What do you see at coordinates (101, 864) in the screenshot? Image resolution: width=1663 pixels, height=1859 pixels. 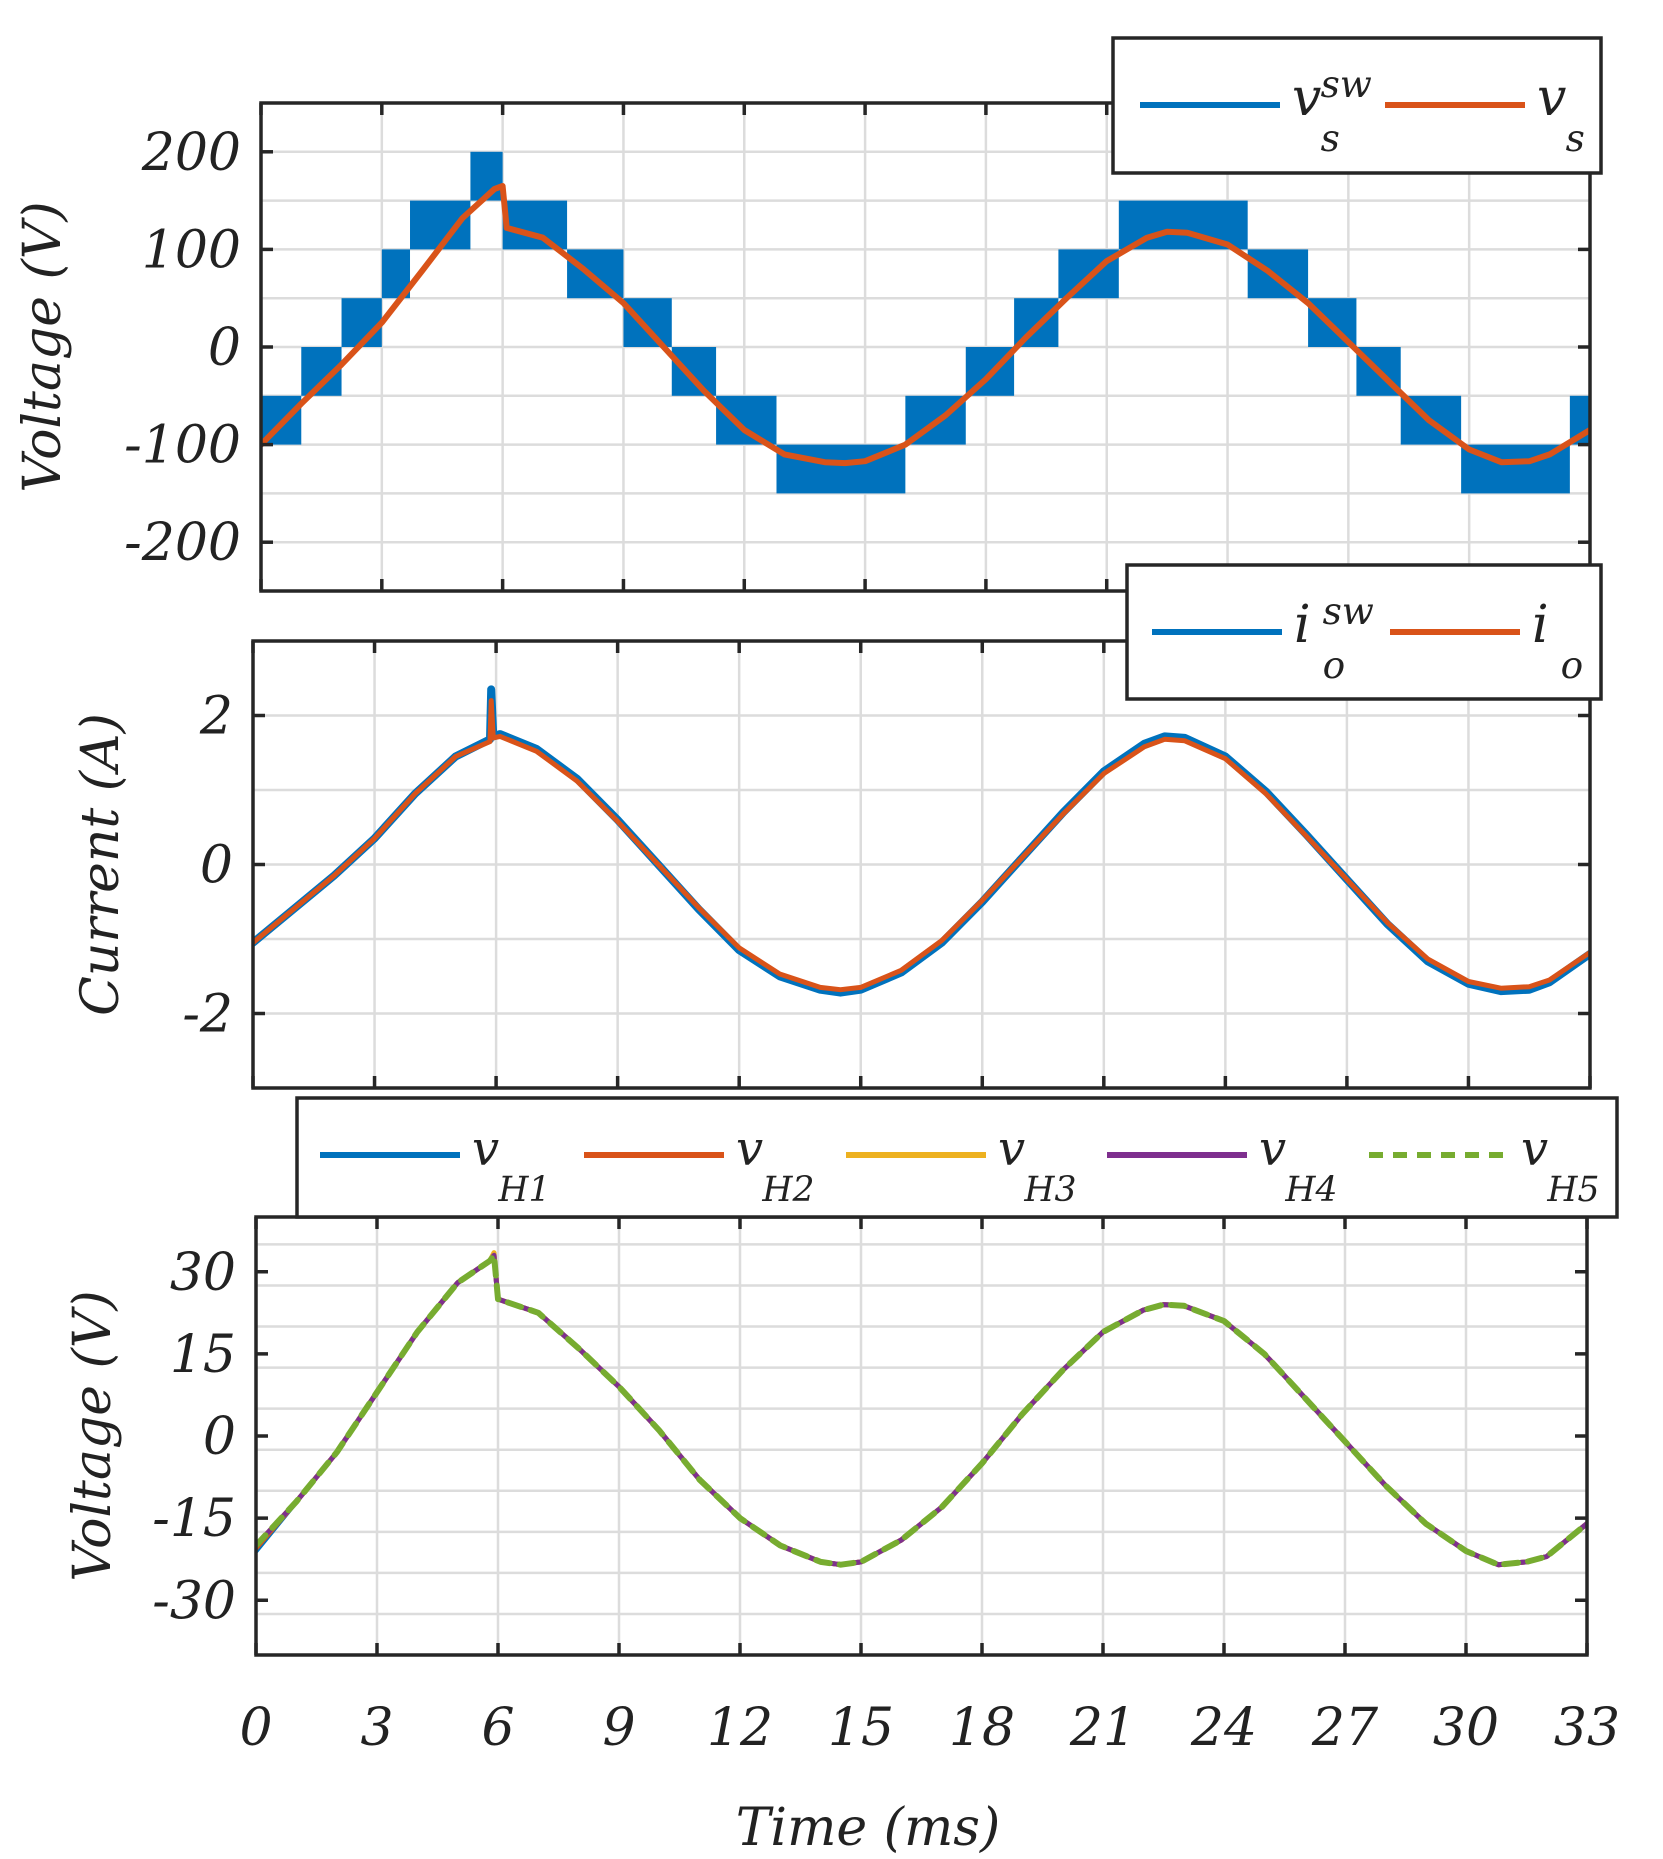 I see `y-axis-title: Current (A)` at bounding box center [101, 864].